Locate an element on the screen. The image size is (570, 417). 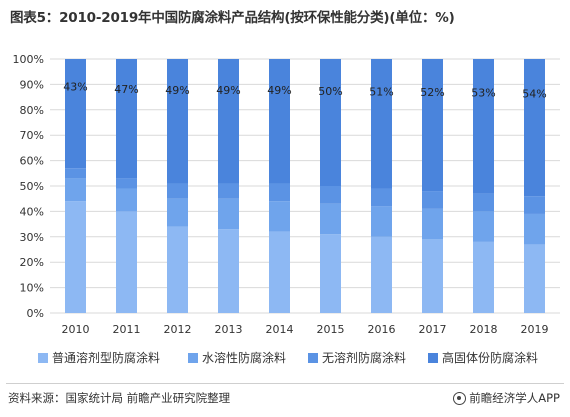
data-label: 53% is located at coordinates (483, 93).